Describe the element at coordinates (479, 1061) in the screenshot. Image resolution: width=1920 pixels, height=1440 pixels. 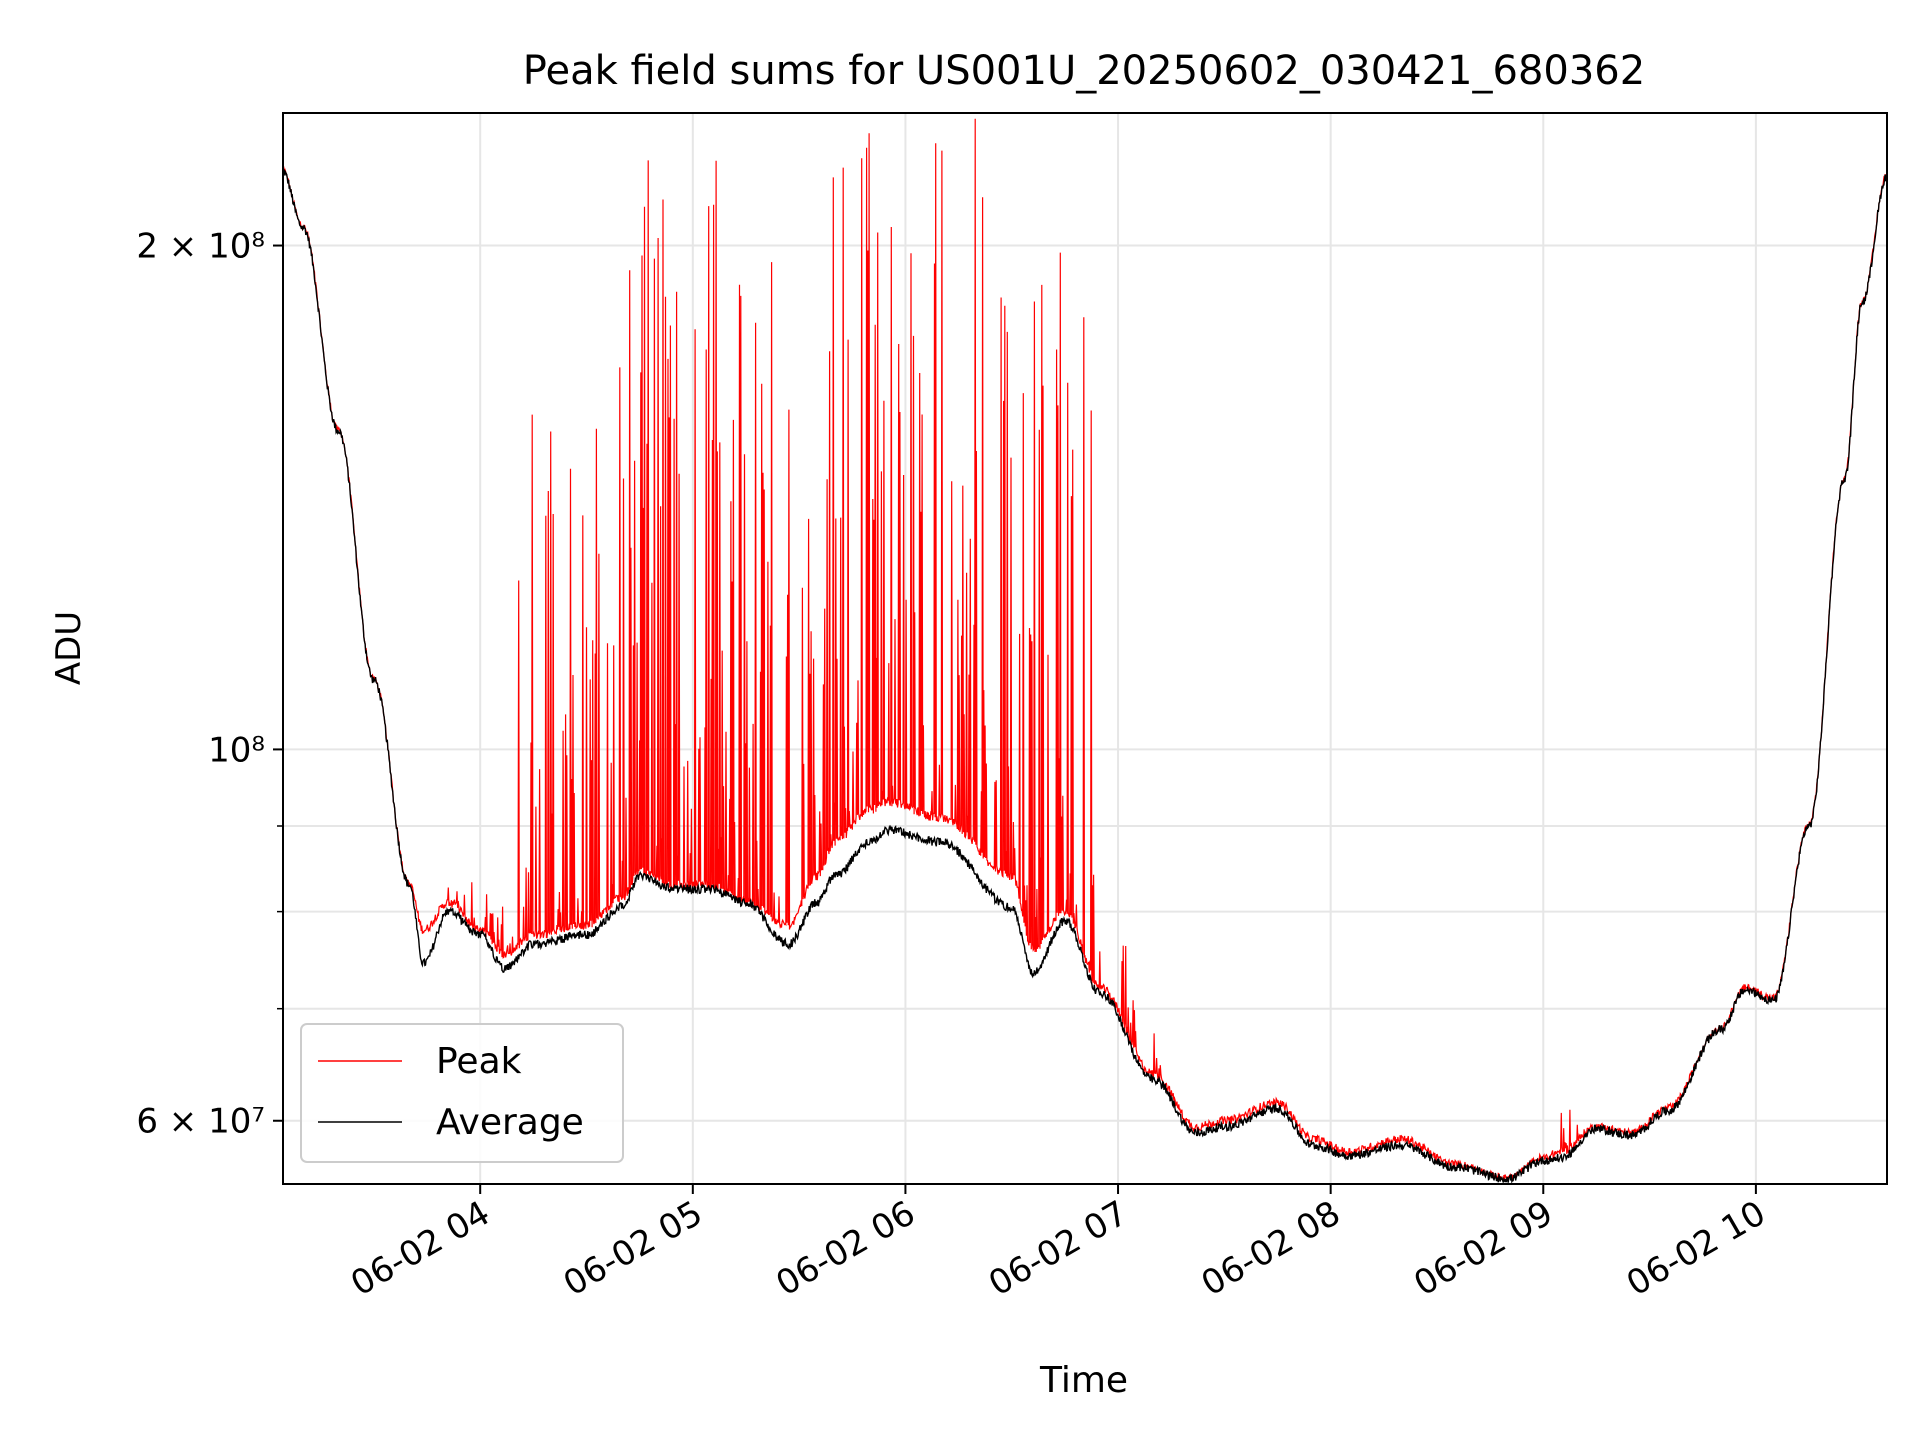
I see `legend-label-peak: Peak` at that location.